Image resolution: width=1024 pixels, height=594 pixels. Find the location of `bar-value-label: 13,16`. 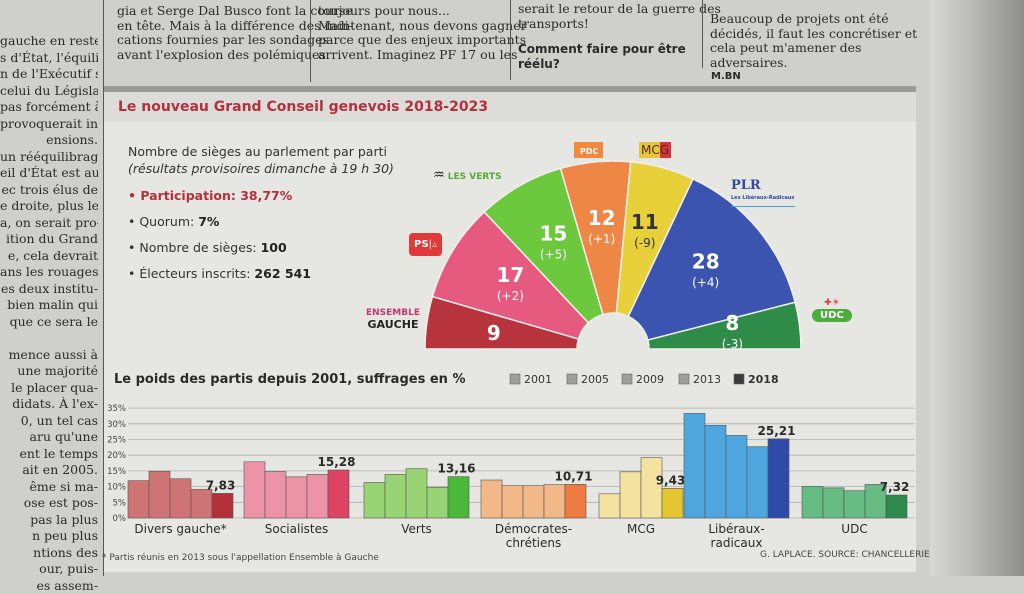

bar-value-label: 13,16 is located at coordinates (457, 469).